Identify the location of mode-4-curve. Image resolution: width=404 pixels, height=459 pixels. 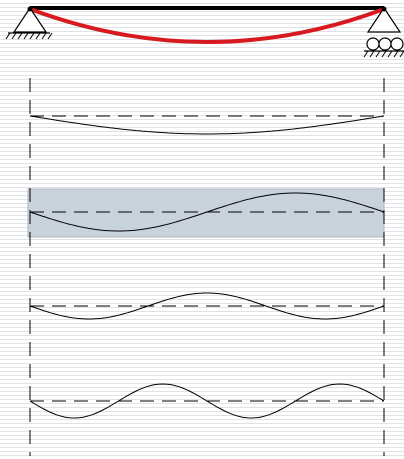
(207, 401).